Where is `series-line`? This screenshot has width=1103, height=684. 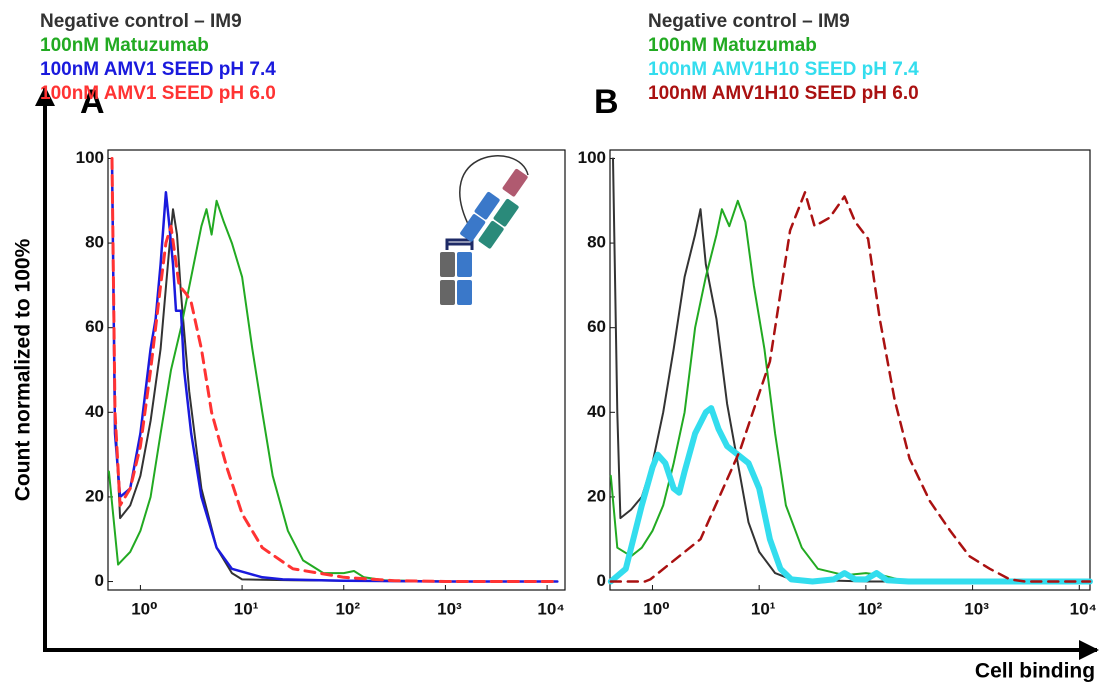 series-line is located at coordinates (850, 495).